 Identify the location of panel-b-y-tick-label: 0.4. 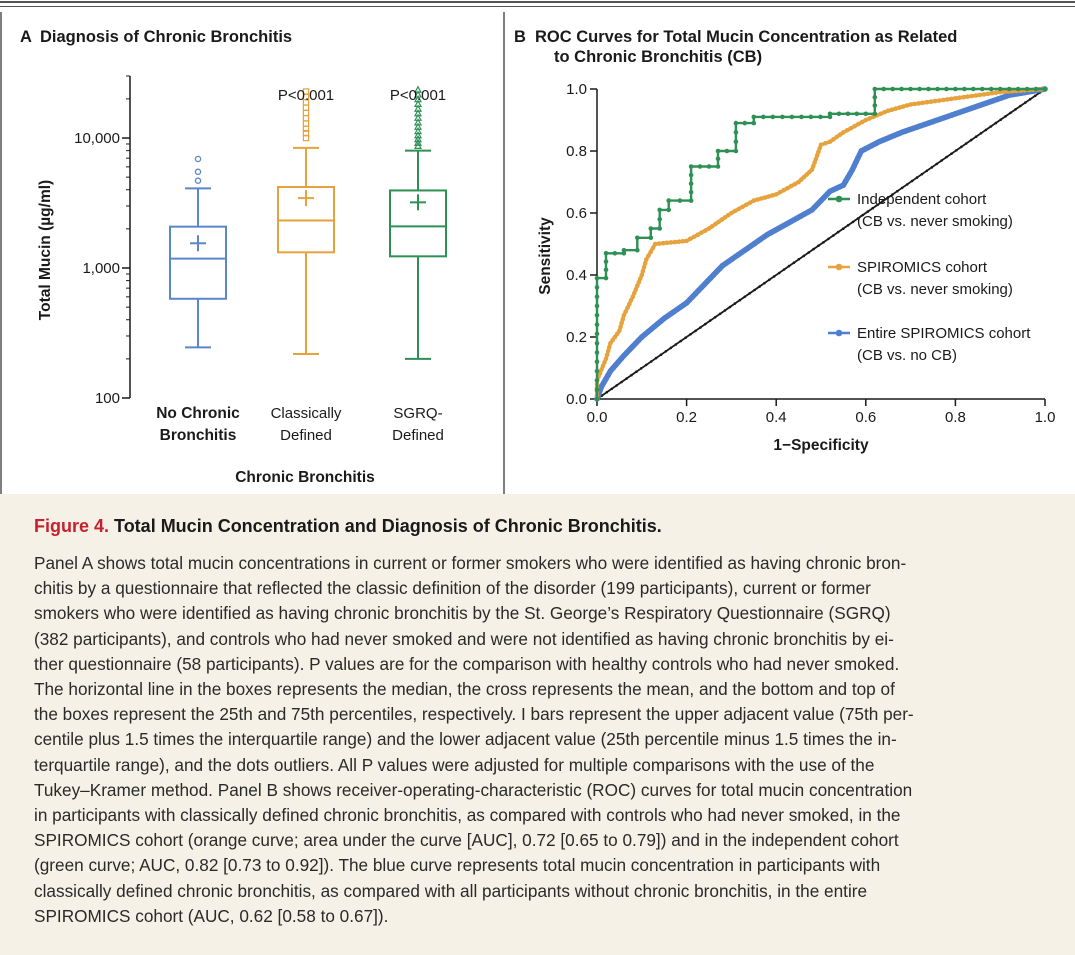
(576, 275).